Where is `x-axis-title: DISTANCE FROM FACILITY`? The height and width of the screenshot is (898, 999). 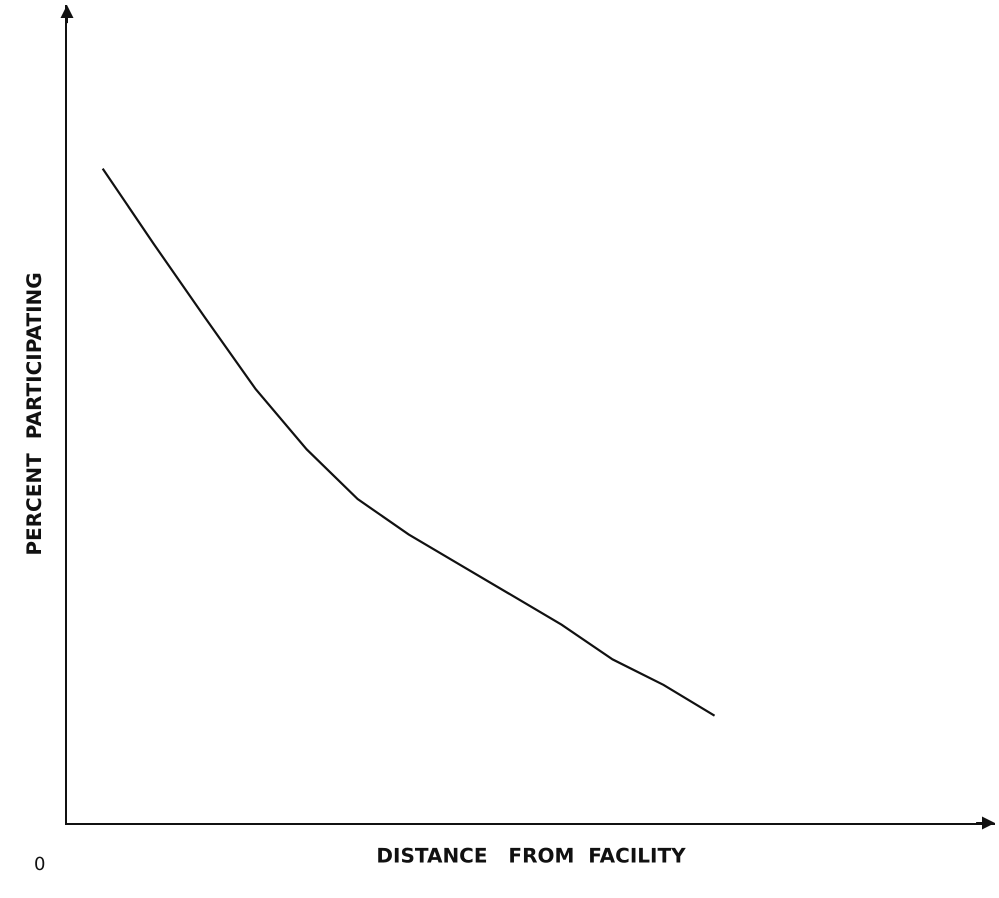 x-axis-title: DISTANCE FROM FACILITY is located at coordinates (531, 855).